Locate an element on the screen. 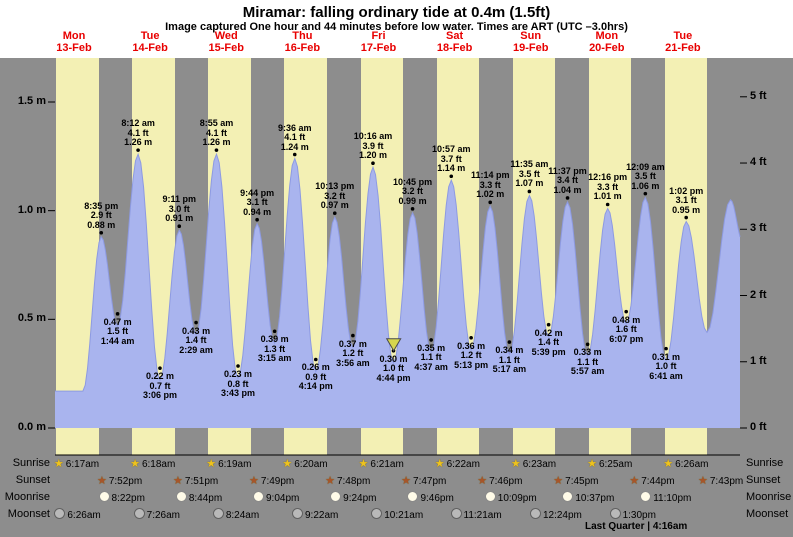 The image size is (793, 537). tide-label-line: 1.5 ft is located at coordinates (118, 331).